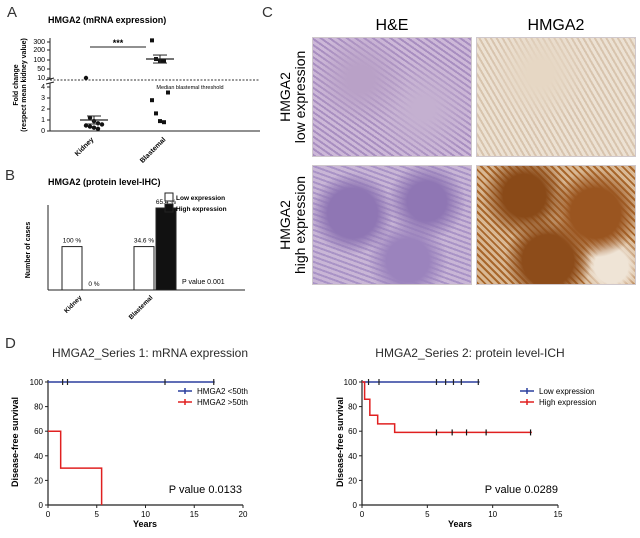 Image resolution: width=640 pixels, height=538 pixels. Describe the element at coordinates (144, 268) in the screenshot. I see `bar-blastemal-low` at that location.